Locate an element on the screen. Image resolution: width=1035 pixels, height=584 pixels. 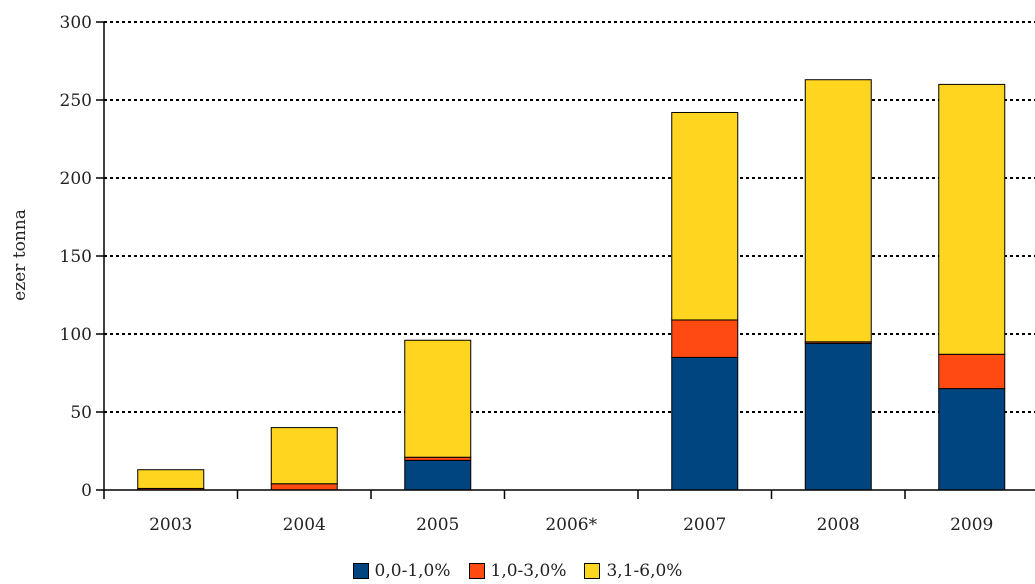
legend-item-0: 0,0-1,0% is located at coordinates (401, 571).